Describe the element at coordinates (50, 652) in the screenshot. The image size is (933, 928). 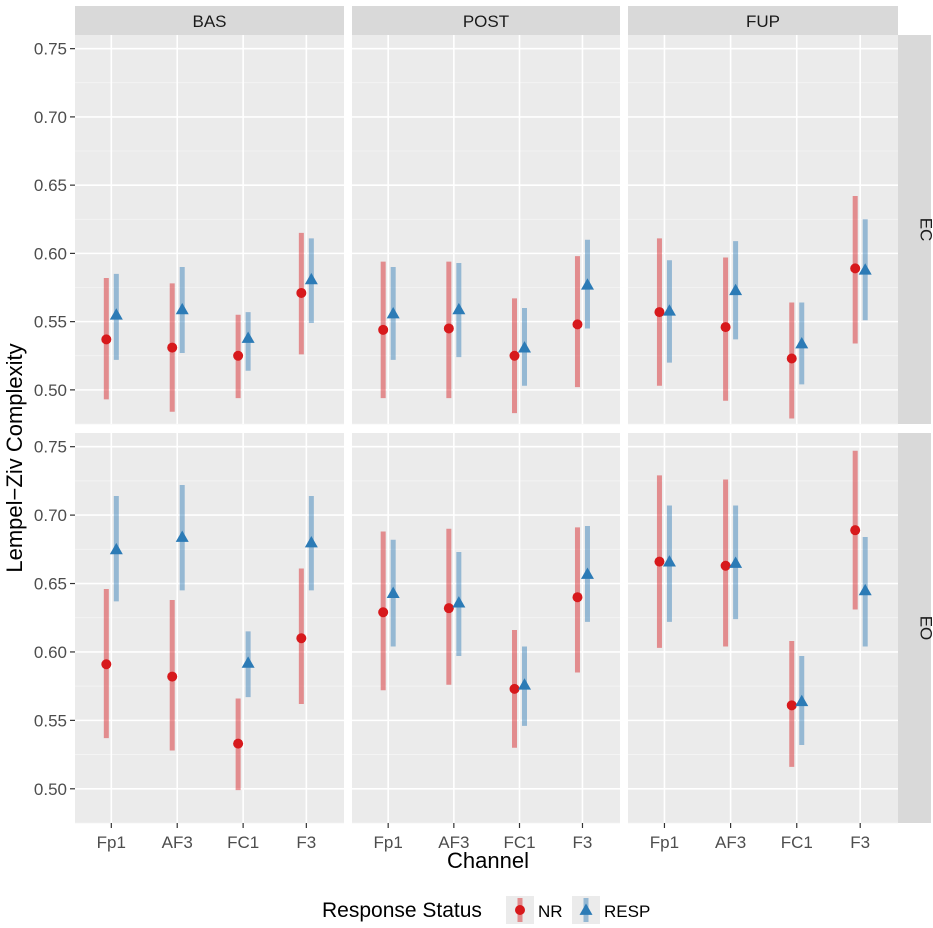
I see `y-tick-label: 0.60` at that location.